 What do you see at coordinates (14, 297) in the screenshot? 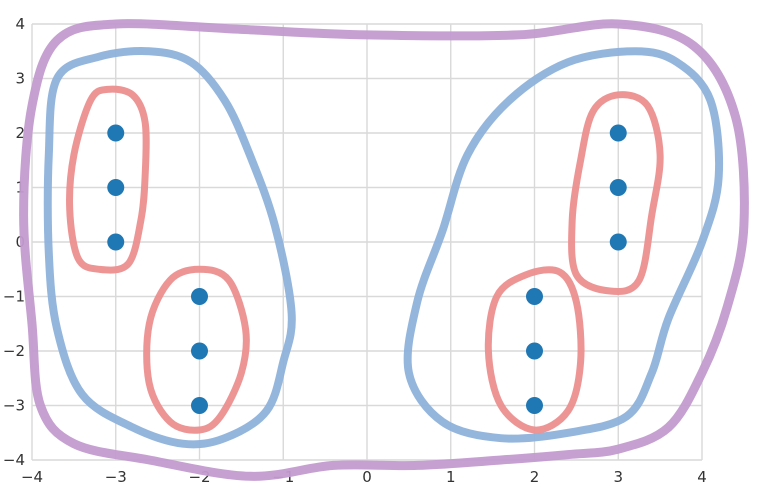
I see `y-tick-label: −1` at bounding box center [14, 297].